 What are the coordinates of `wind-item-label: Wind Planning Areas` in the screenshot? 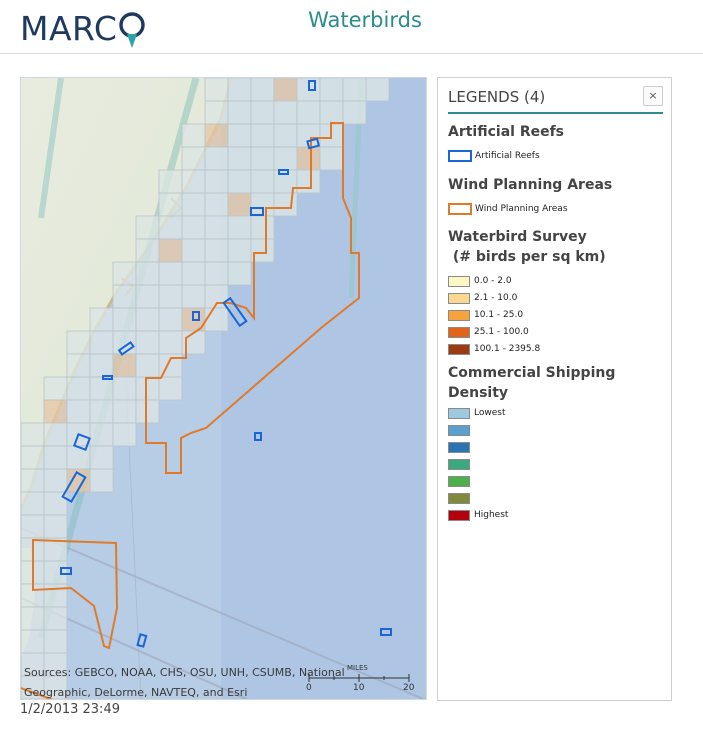 It's located at (521, 209).